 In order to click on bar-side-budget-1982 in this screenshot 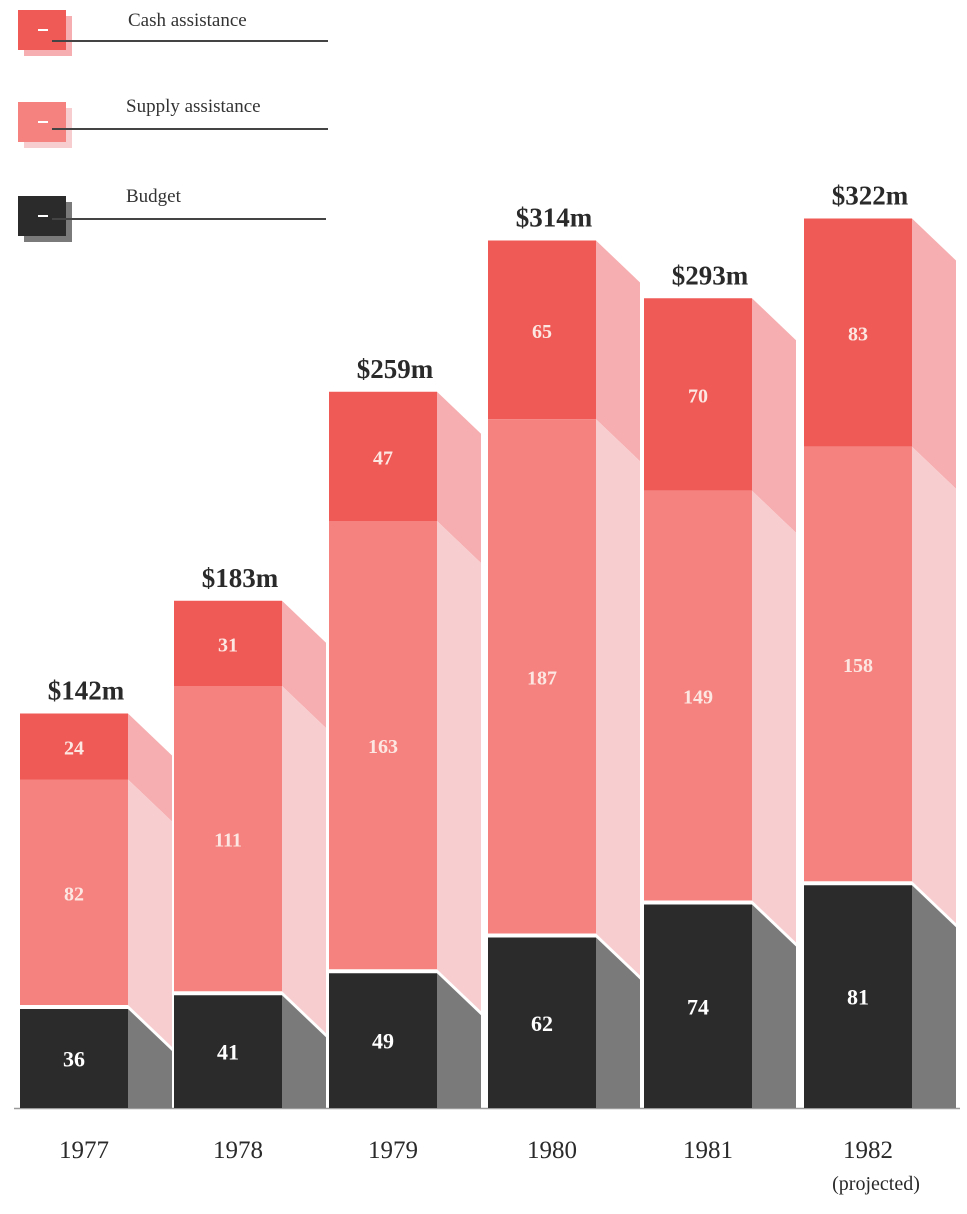, I will do `click(934, 996)`.